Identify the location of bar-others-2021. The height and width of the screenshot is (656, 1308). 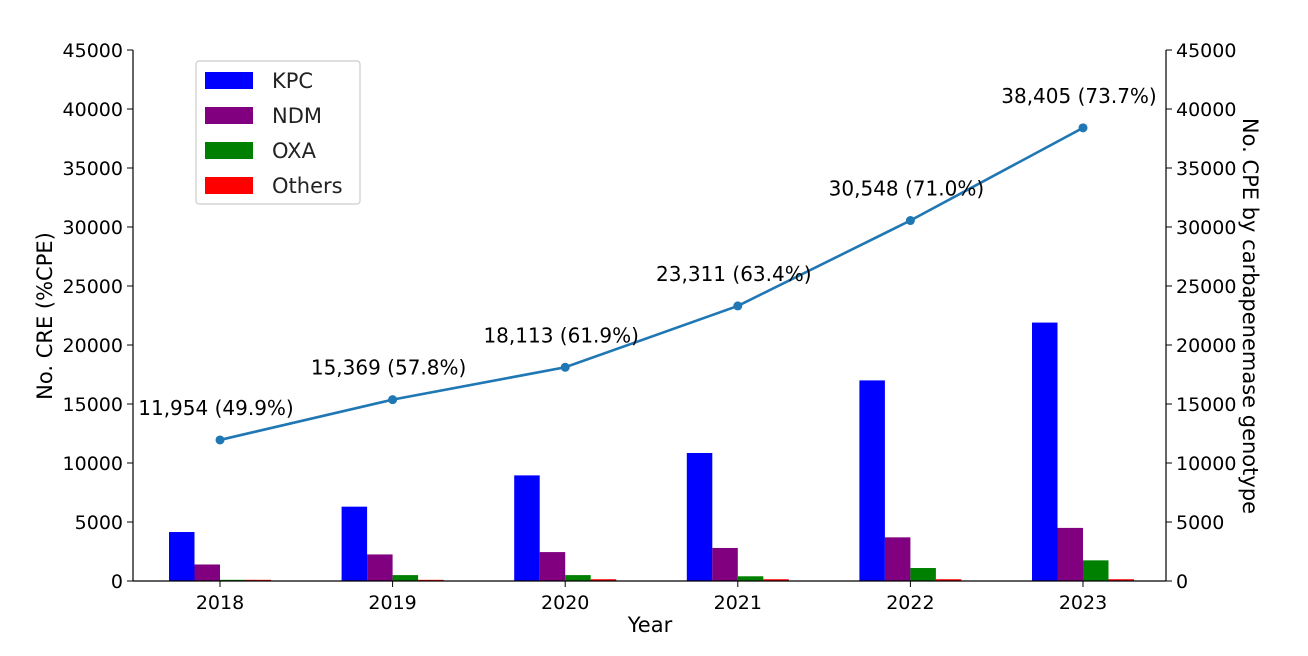
(776, 580).